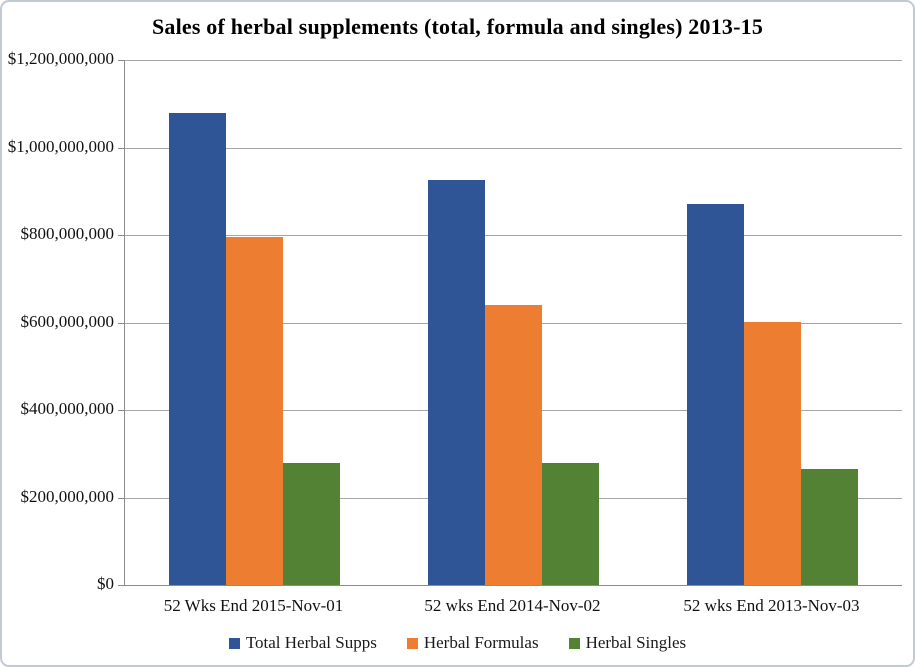  Describe the element at coordinates (60, 58) in the screenshot. I see `y-axis-label: $1,200,000,000` at that location.